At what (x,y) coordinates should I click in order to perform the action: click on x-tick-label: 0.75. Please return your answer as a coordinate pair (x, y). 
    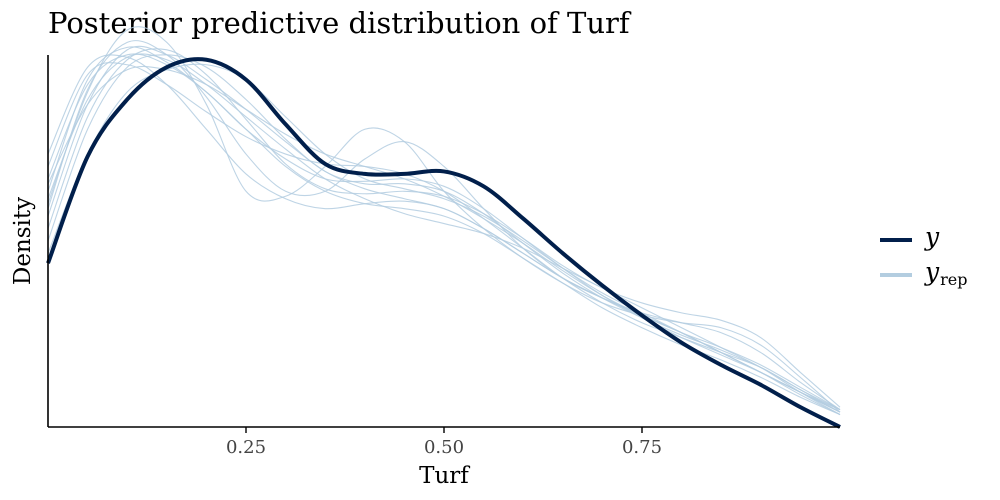
    Looking at the image, I should click on (642, 447).